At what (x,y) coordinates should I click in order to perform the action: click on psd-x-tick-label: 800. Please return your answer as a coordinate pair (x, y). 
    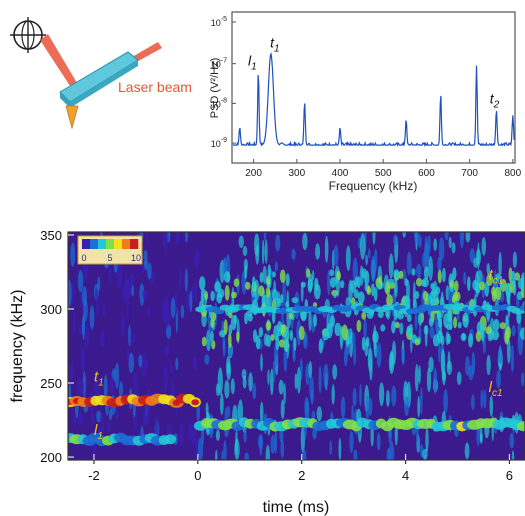
    Looking at the image, I should click on (512, 173).